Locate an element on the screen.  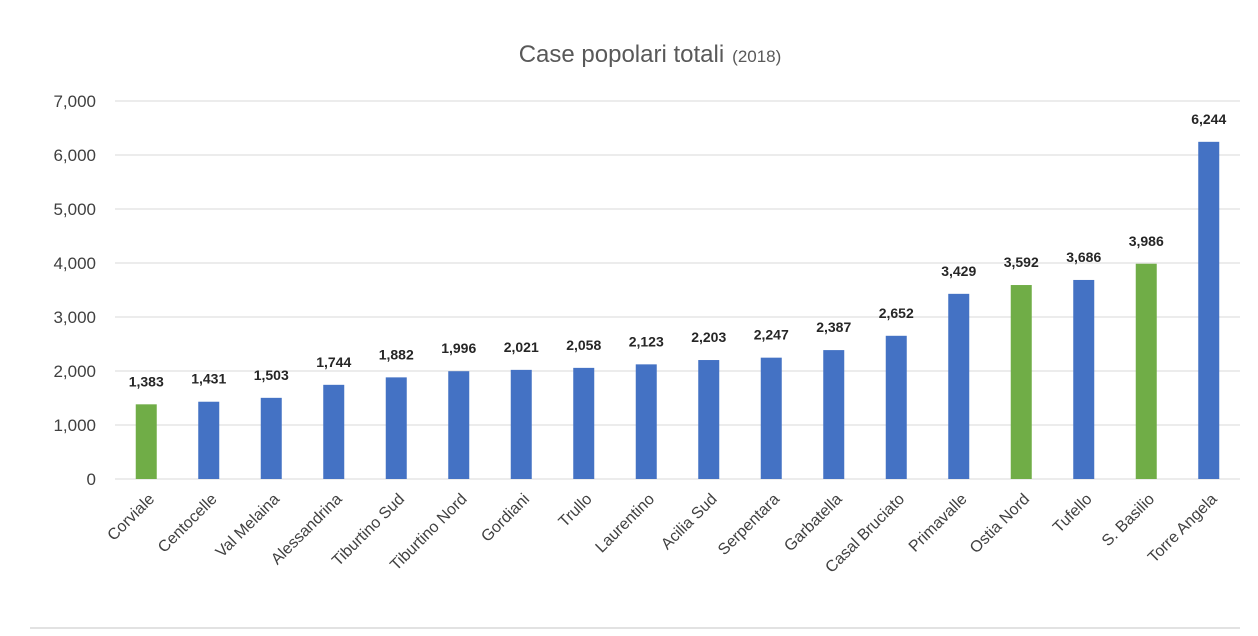
data-label: 2,652 is located at coordinates (896, 313).